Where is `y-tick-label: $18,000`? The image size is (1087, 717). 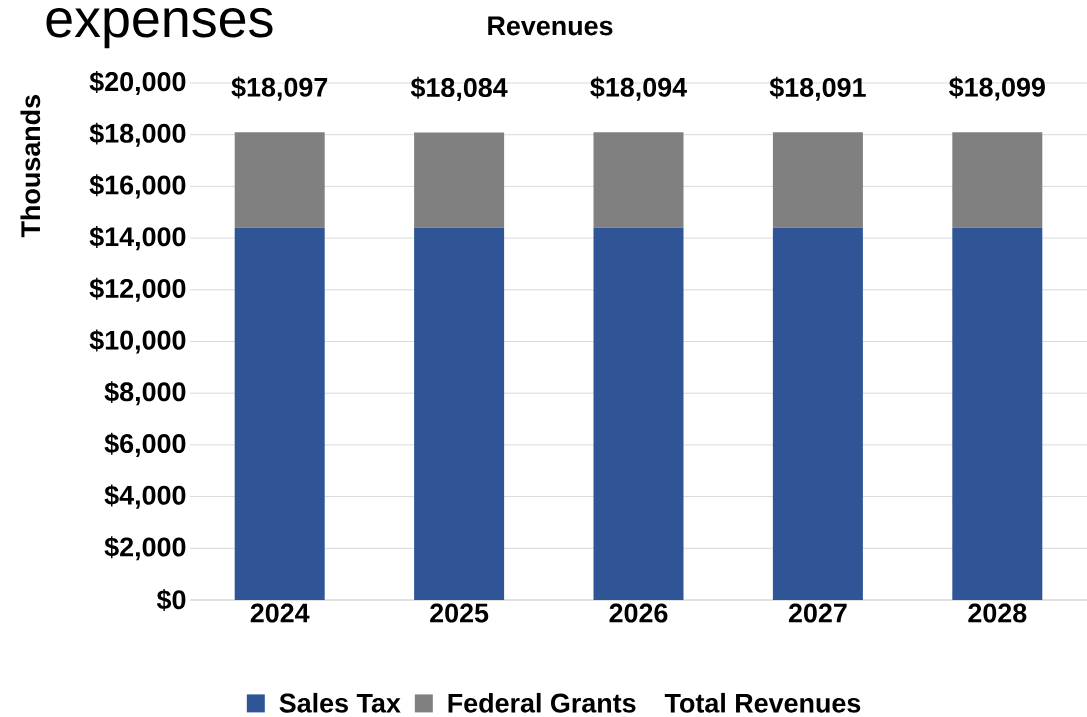 y-tick-label: $18,000 is located at coordinates (137, 134).